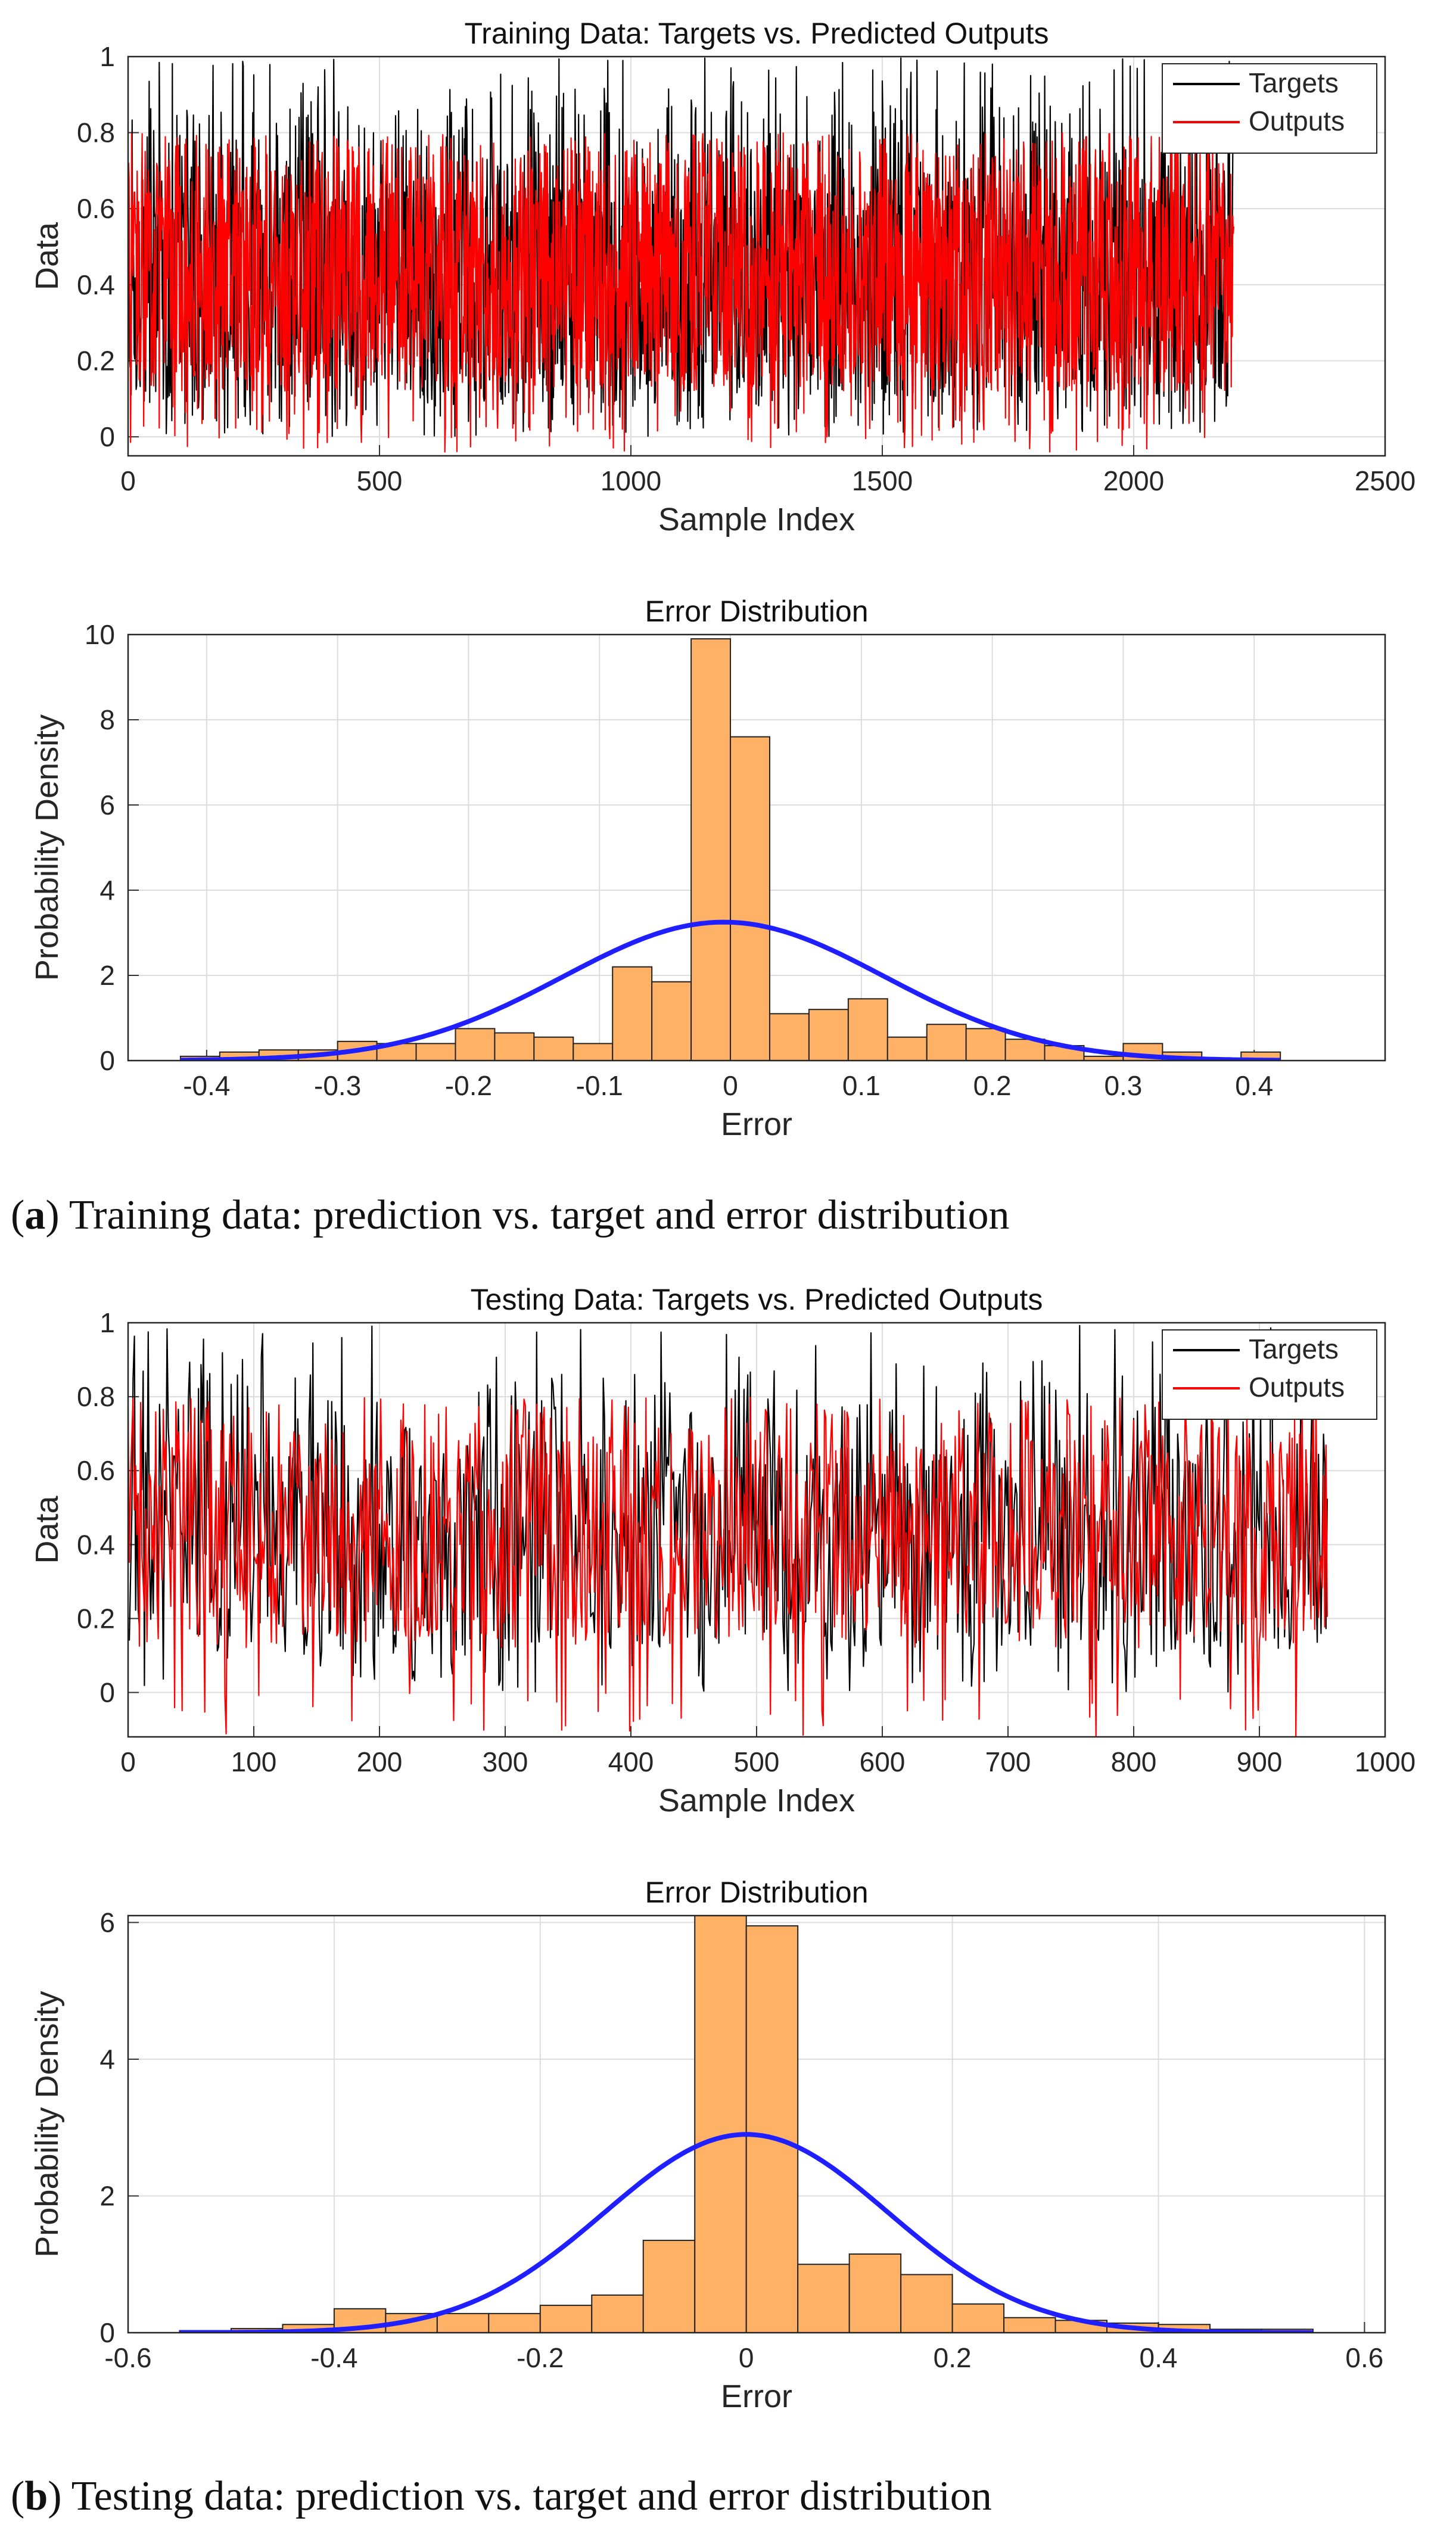 The height and width of the screenshot is (2546, 1456). I want to click on x-tick-label: 500, so click(380, 481).